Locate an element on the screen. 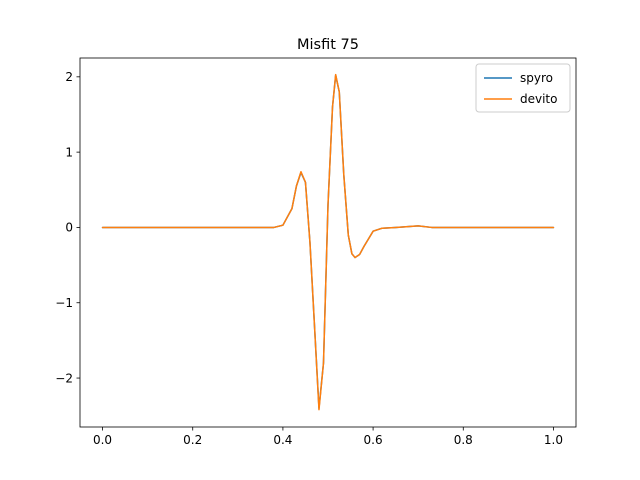 This screenshot has height=480, width=640. y-tick-label: 2 is located at coordinates (69, 77).